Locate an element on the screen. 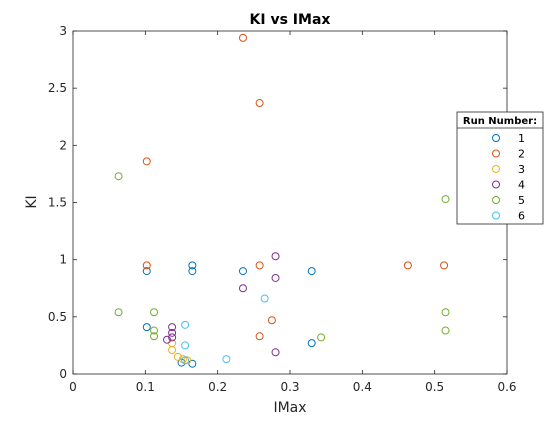  legend-label-run-5: 5 is located at coordinates (521, 200).